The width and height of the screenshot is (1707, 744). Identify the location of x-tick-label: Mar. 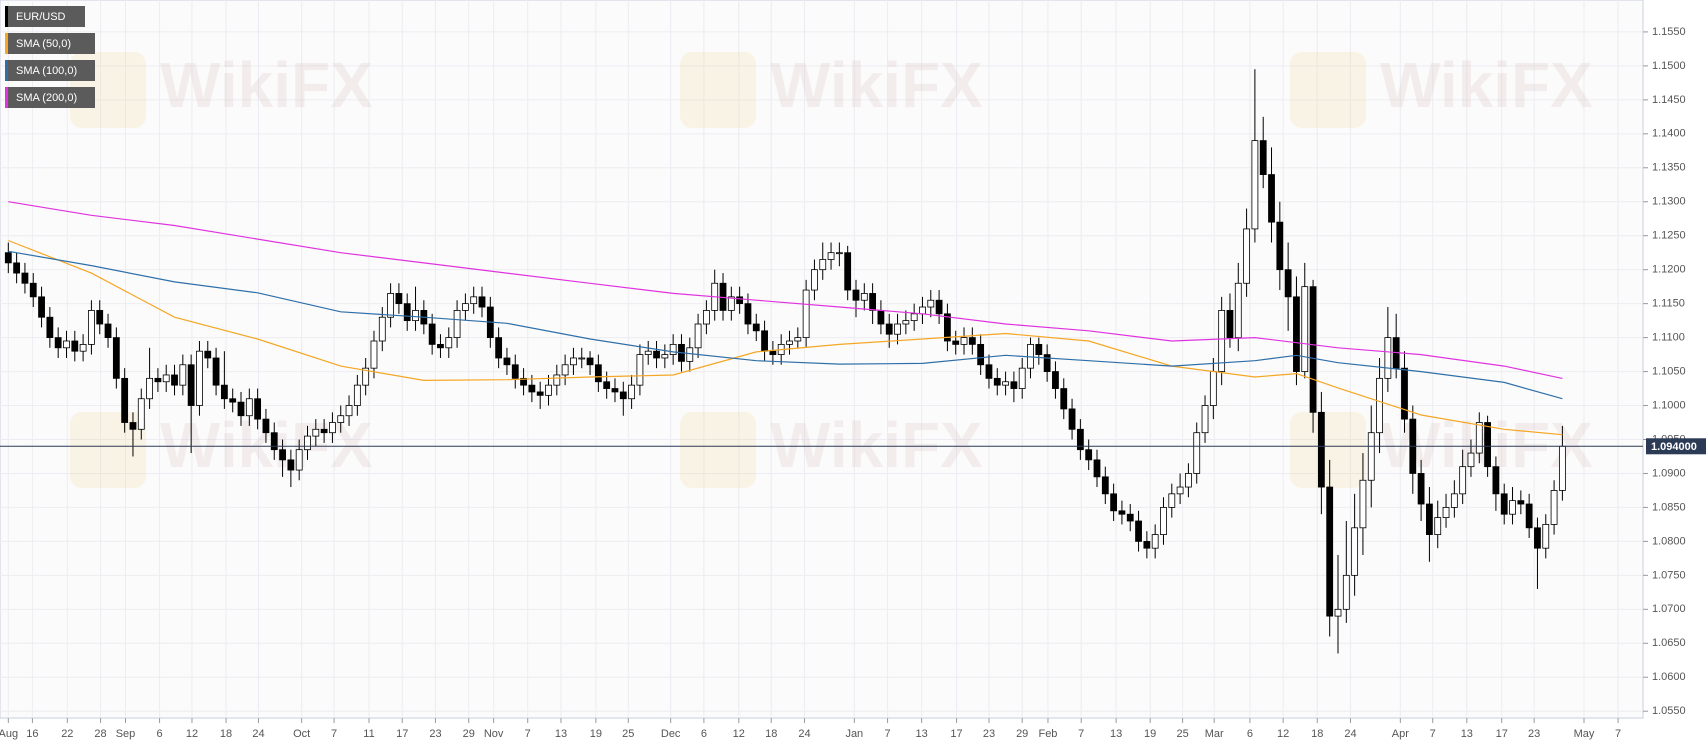
(1214, 734).